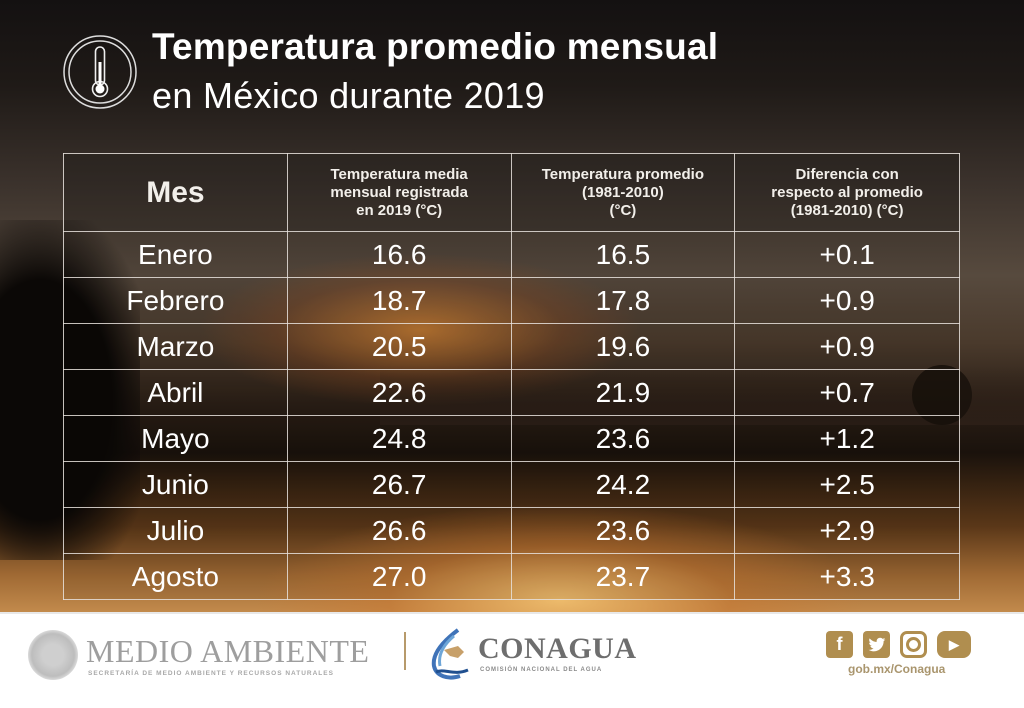 The image size is (1024, 708). Describe the element at coordinates (847, 438) in the screenshot. I see `cell-diferencia: +1.2` at that location.